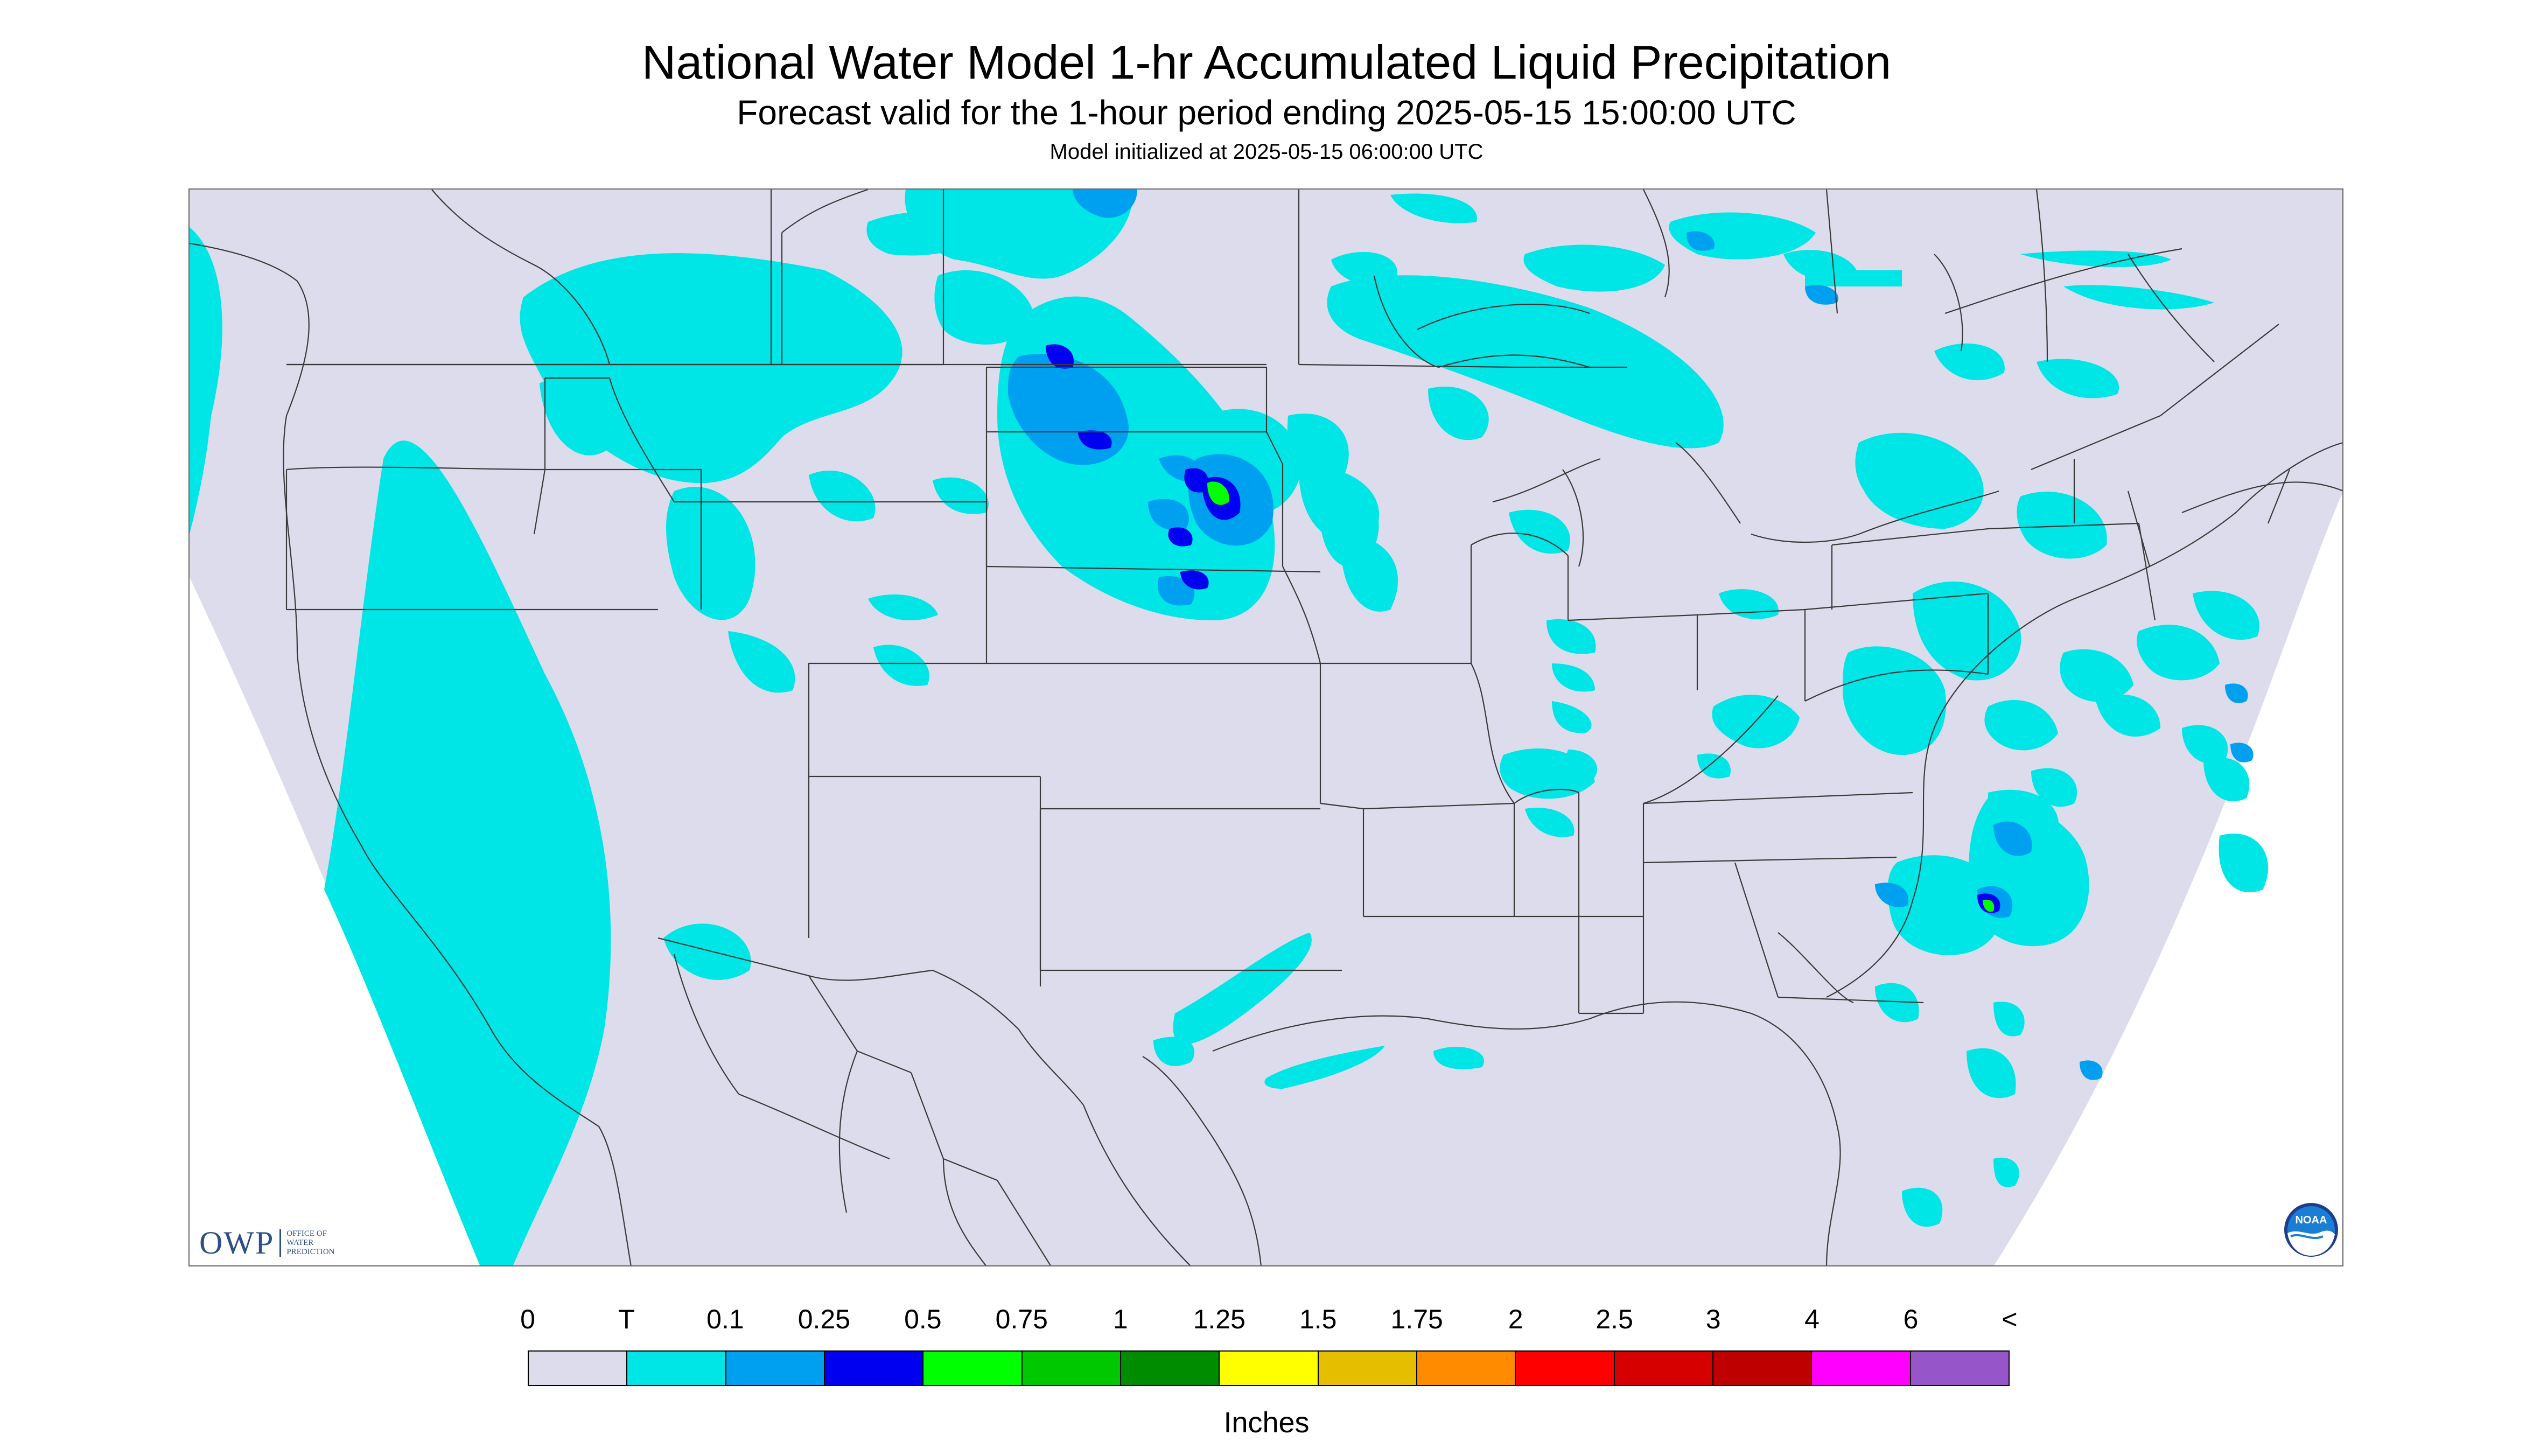 This screenshot has width=2533, height=1456. What do you see at coordinates (1120, 1319) in the screenshot?
I see `legend-label: 1` at bounding box center [1120, 1319].